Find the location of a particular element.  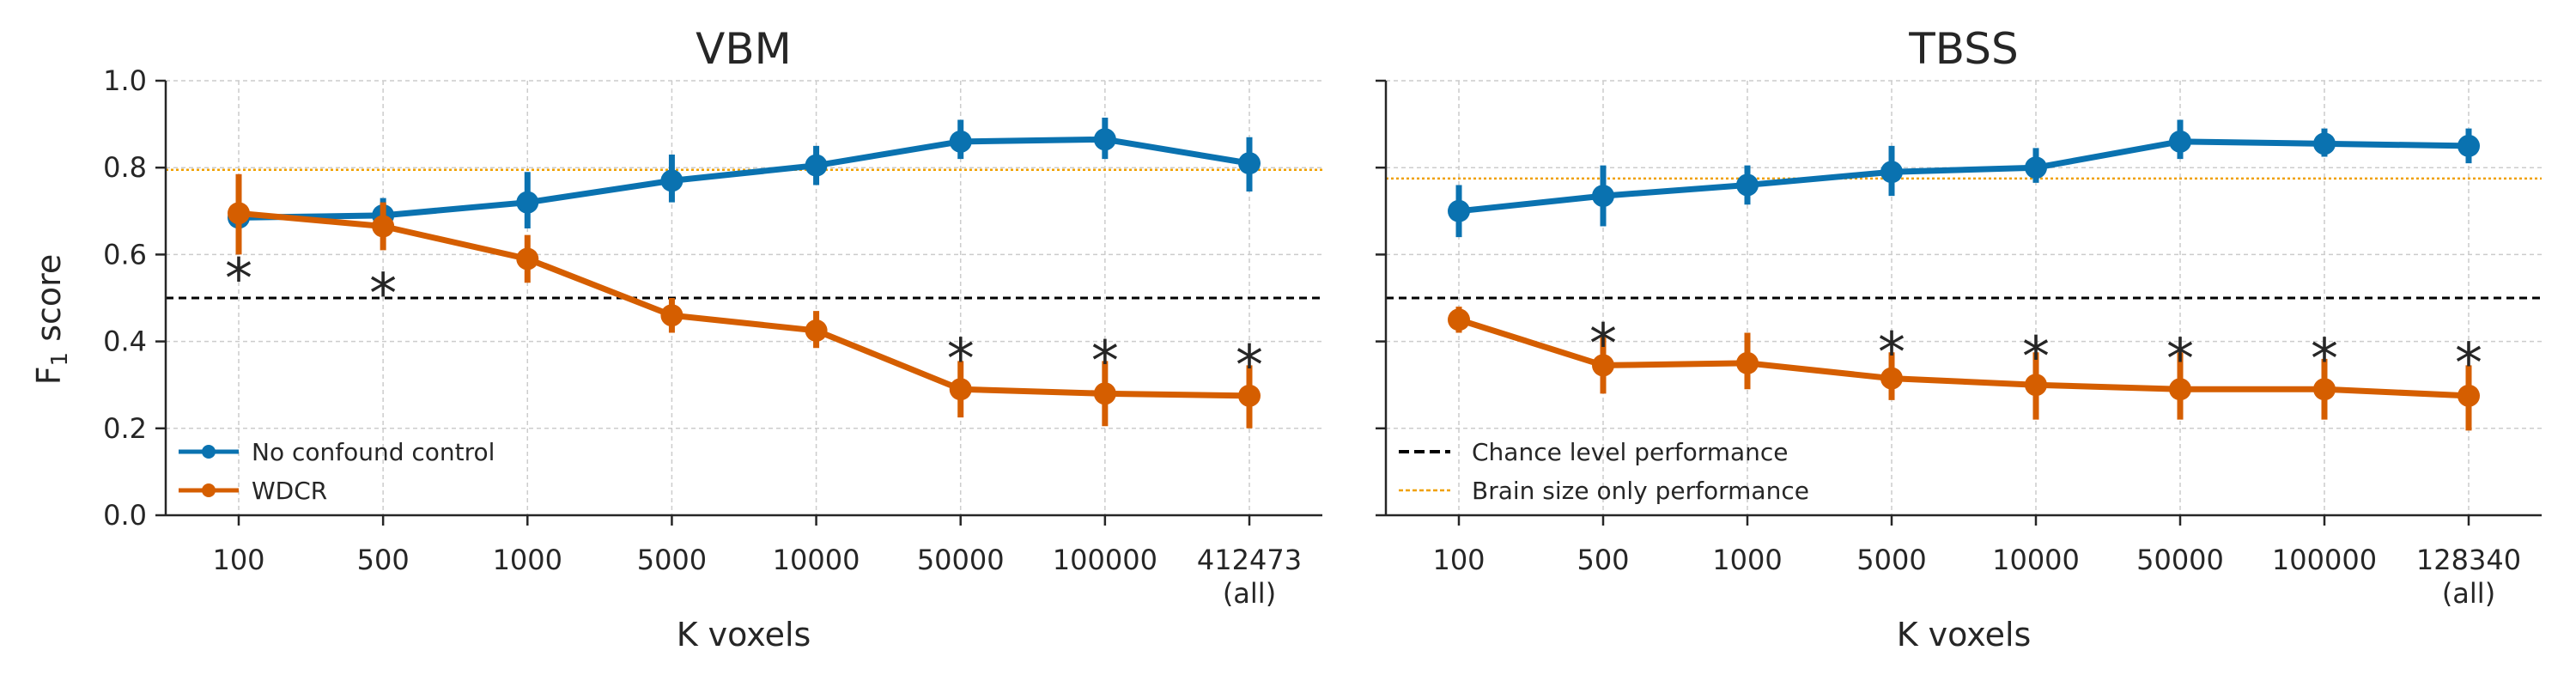

tbss-significance-markers: * * * * * * is located at coordinates (2035, 354).